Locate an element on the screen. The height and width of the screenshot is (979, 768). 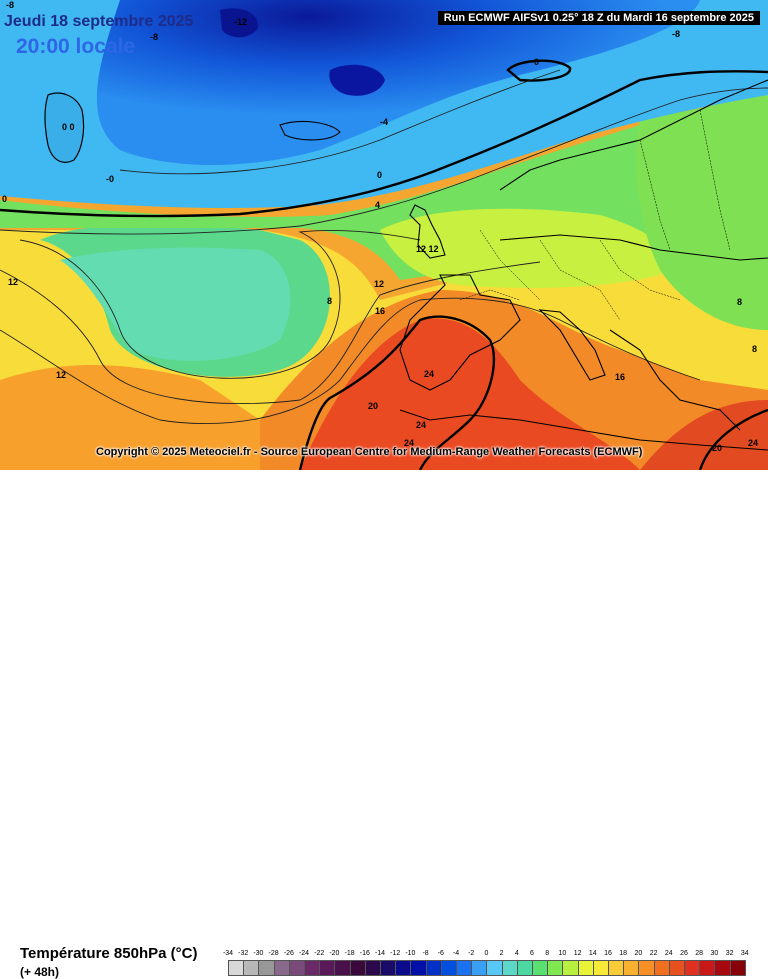
map-label: 12 12 is located at coordinates (427, 249).